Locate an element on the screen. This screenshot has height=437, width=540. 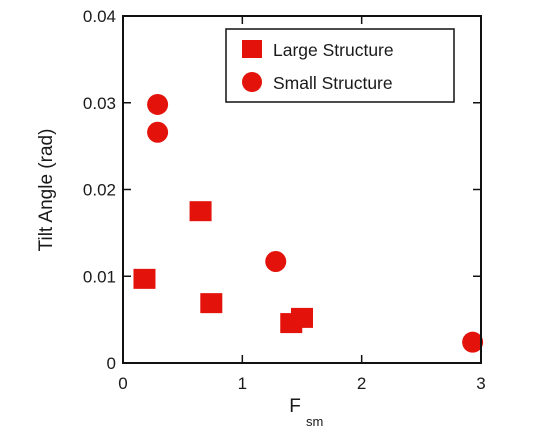
x-tick-label: 3 is located at coordinates (480, 383).